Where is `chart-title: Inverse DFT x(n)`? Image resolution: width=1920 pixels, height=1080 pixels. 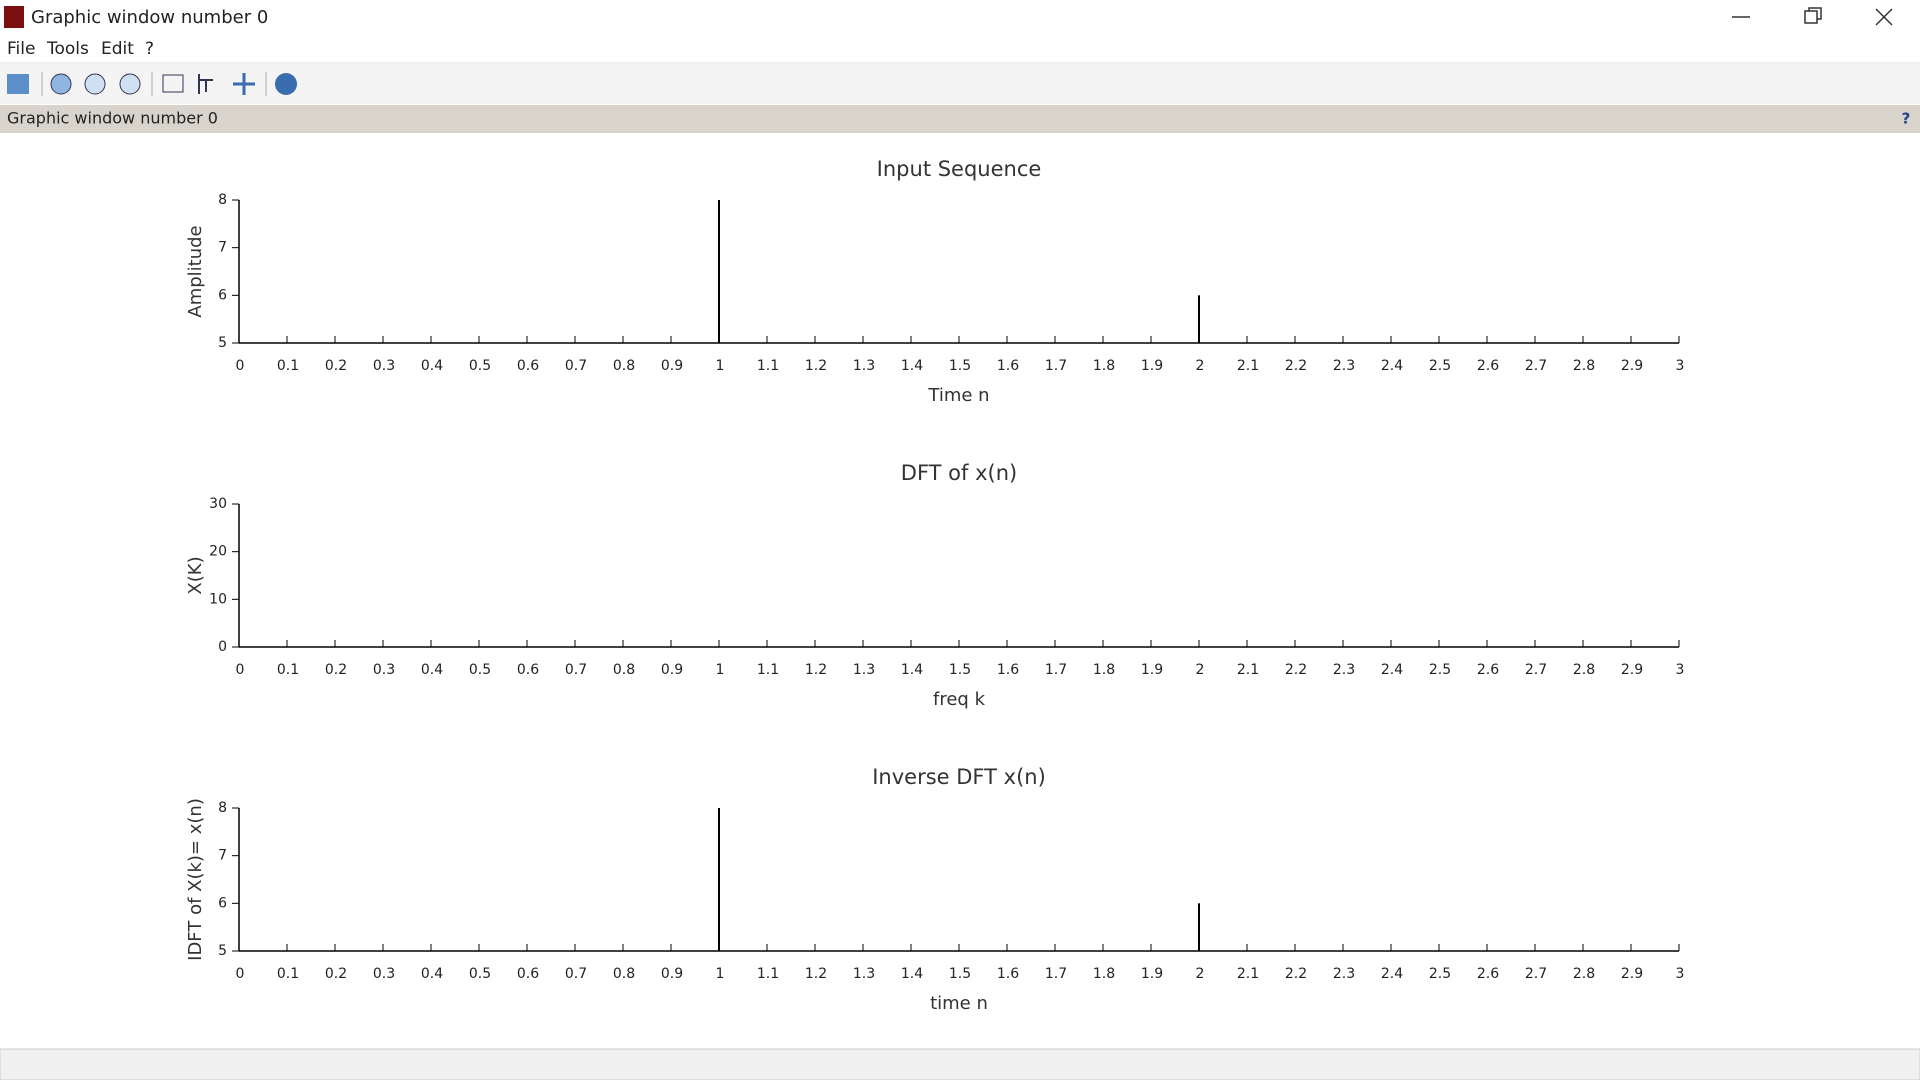 chart-title: Inverse DFT x(n) is located at coordinates (959, 777).